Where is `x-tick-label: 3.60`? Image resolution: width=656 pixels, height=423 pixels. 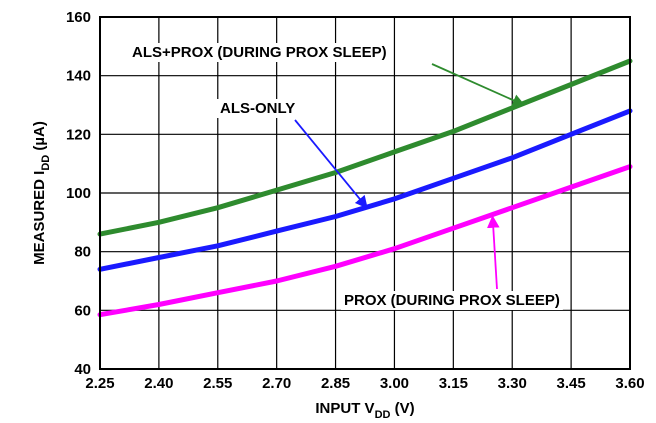 x-tick-label: 3.60 is located at coordinates (629, 383).